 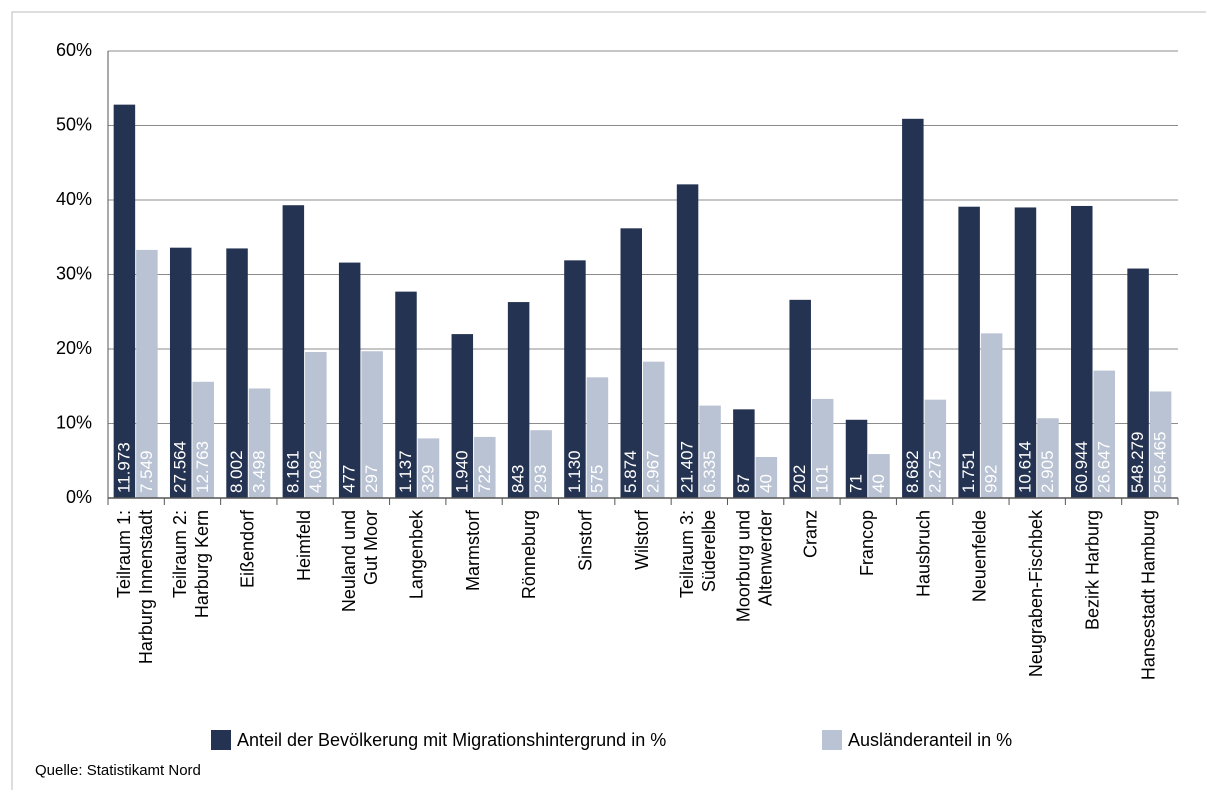 What do you see at coordinates (709, 551) in the screenshot?
I see `x-tick-label: Süderelbe` at bounding box center [709, 551].